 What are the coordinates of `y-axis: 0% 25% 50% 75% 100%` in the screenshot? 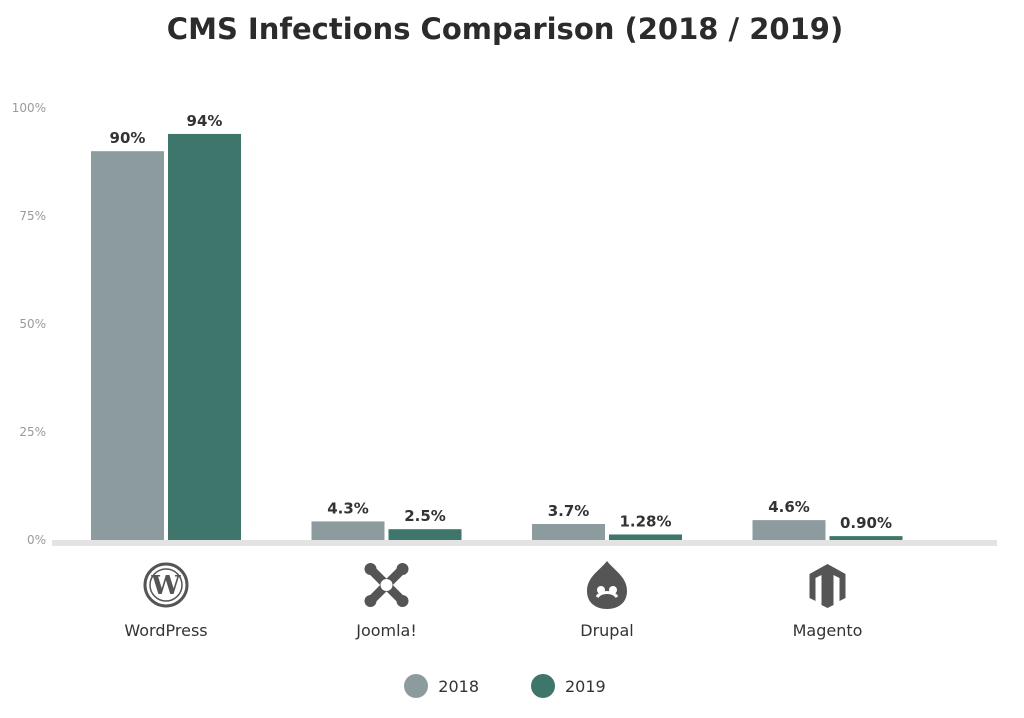 It's located at (29, 324).